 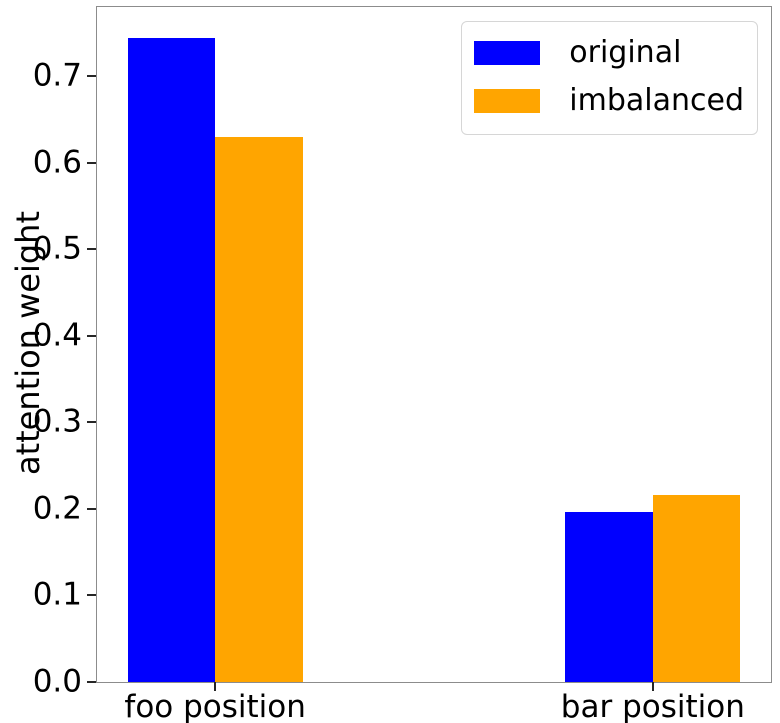 I want to click on x-tick-label-foo-position: foo position, so click(x=215, y=706).